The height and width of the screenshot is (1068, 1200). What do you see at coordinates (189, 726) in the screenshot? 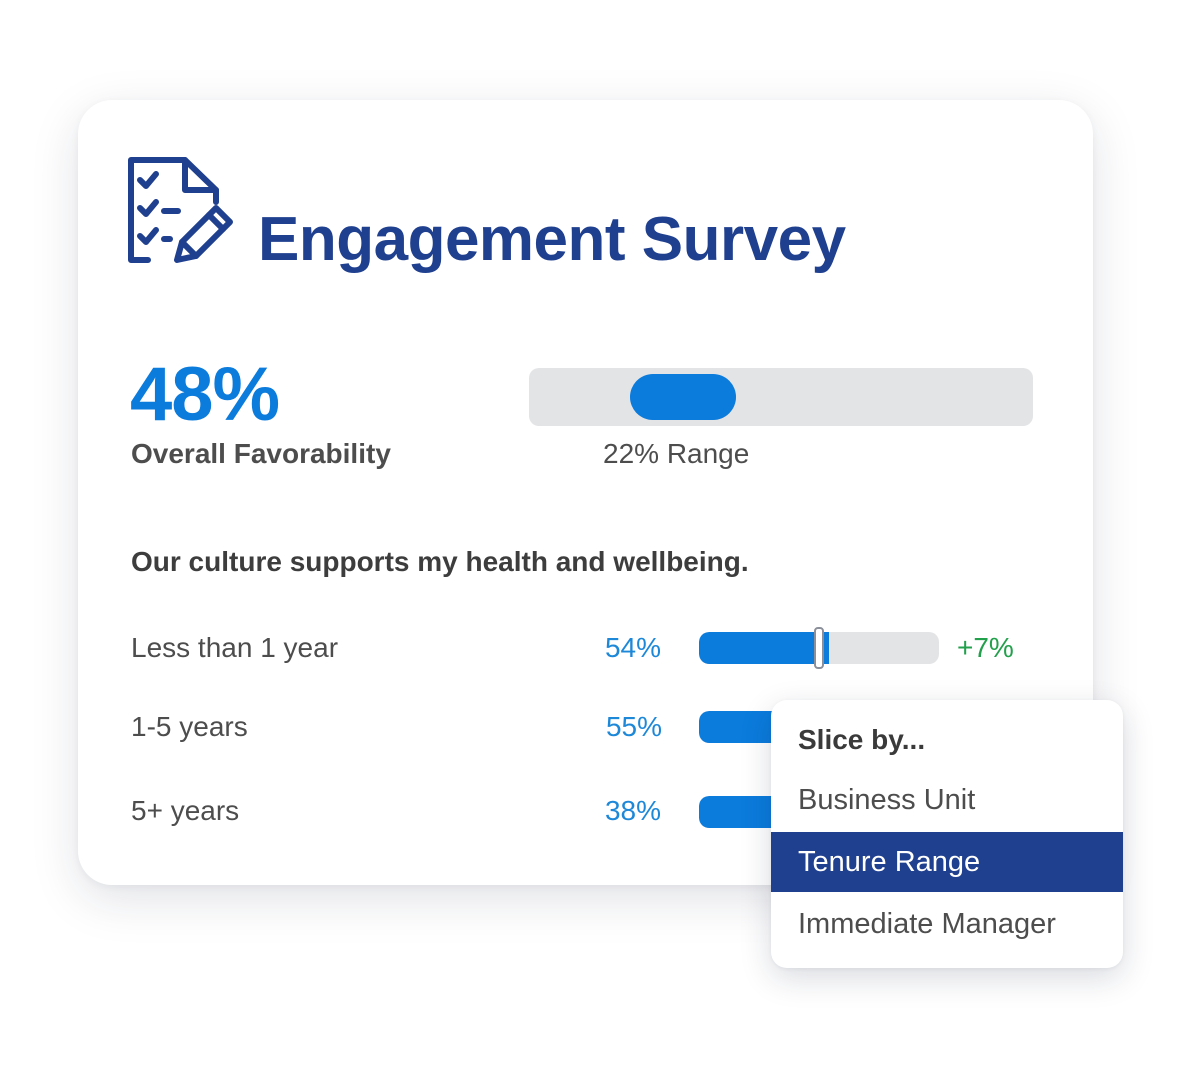
I see `row-label-1-5-years: 1-5 years` at bounding box center [189, 726].